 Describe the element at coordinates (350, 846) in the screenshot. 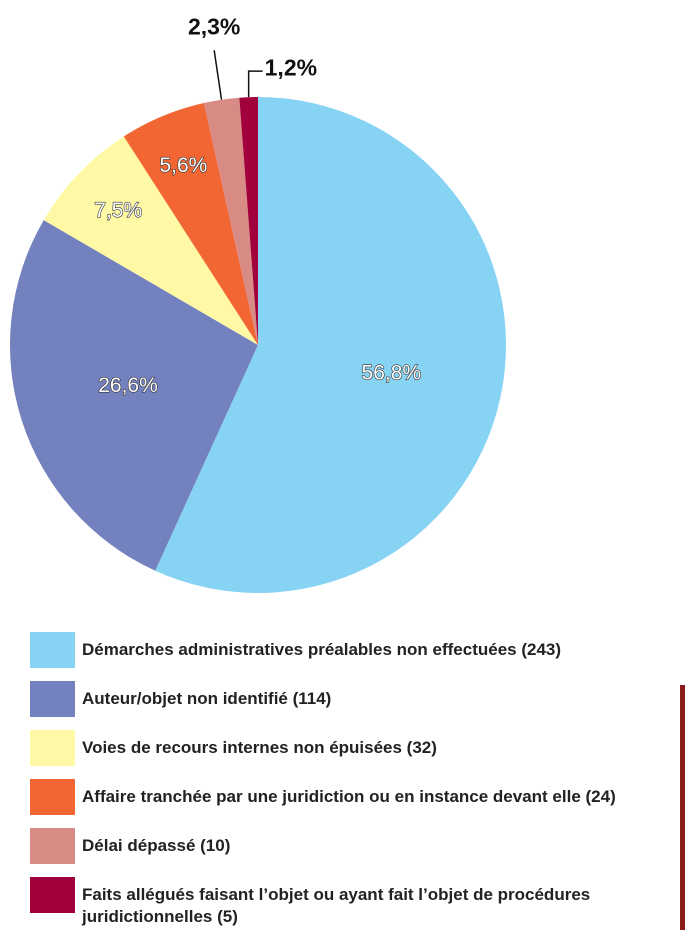

I see `legend-item: Délai dépassé (10)` at that location.